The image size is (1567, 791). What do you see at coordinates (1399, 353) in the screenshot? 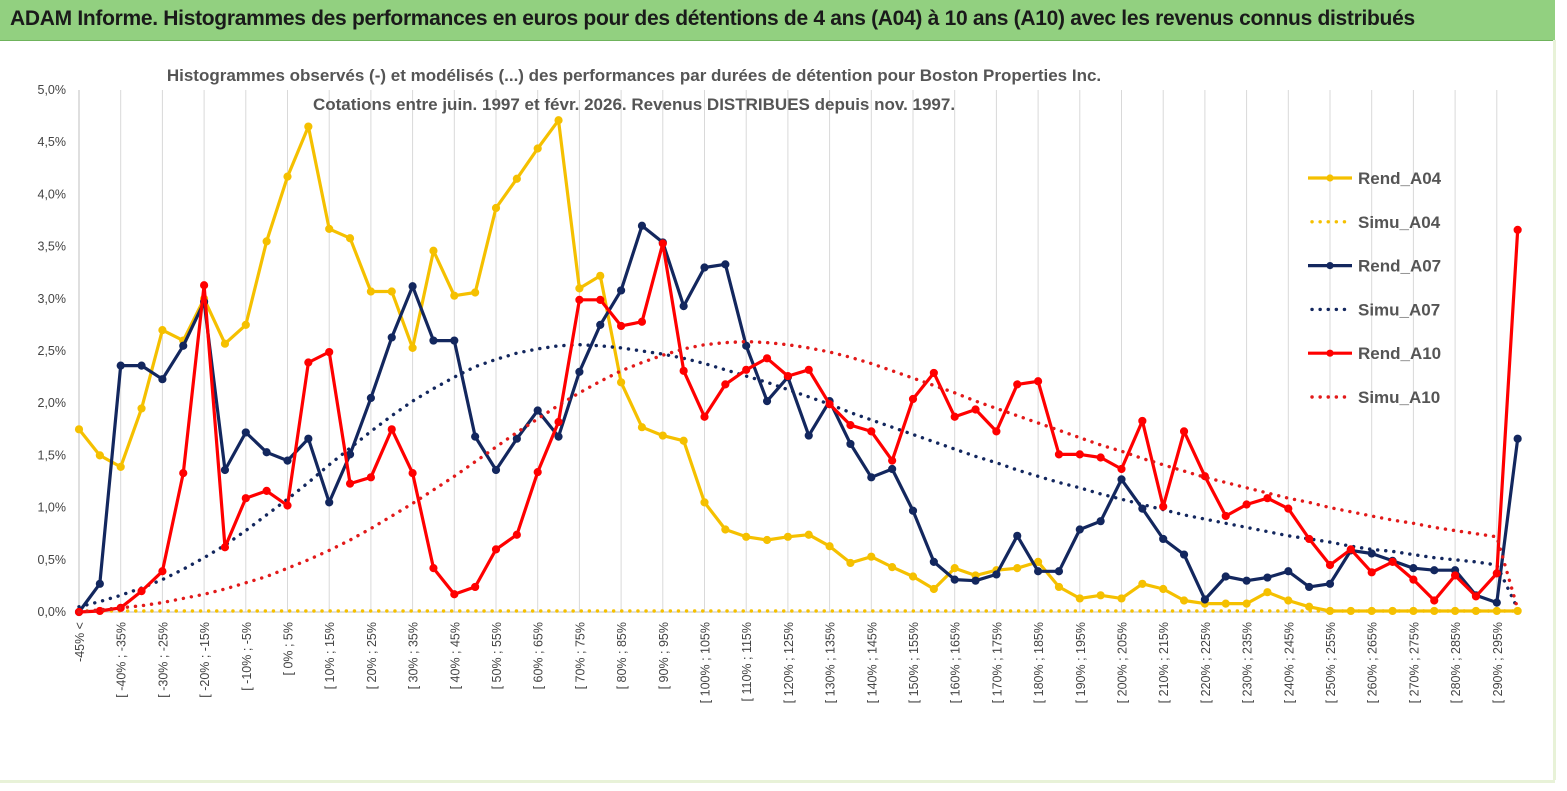
I see `legend-label-rend-a10: Rend_A10` at bounding box center [1399, 353].